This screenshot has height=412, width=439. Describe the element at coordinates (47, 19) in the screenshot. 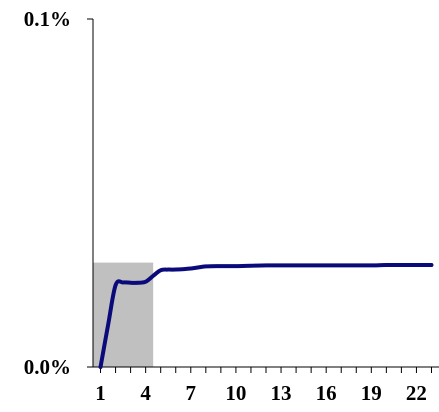

I see `y-tick-label: 0.1%` at that location.